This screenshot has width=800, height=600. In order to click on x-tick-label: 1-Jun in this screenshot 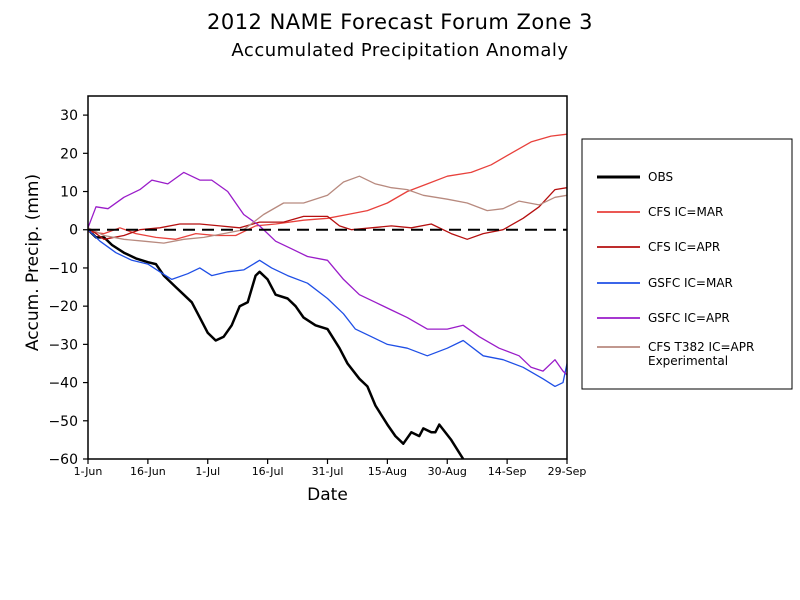, I will do `click(88, 471)`.